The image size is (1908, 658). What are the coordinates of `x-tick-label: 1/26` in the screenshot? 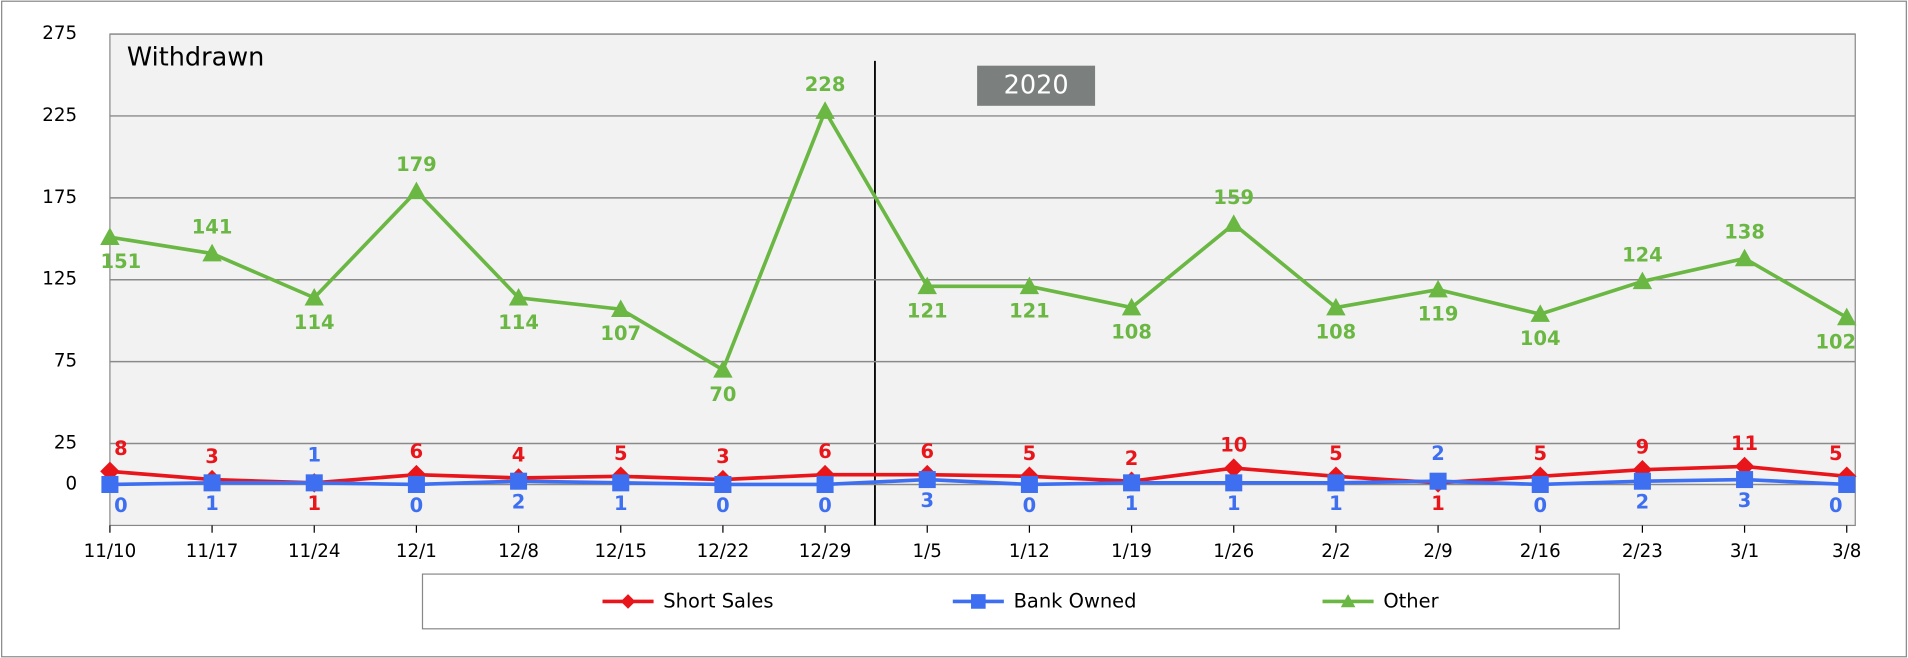 It's located at (1233, 551).